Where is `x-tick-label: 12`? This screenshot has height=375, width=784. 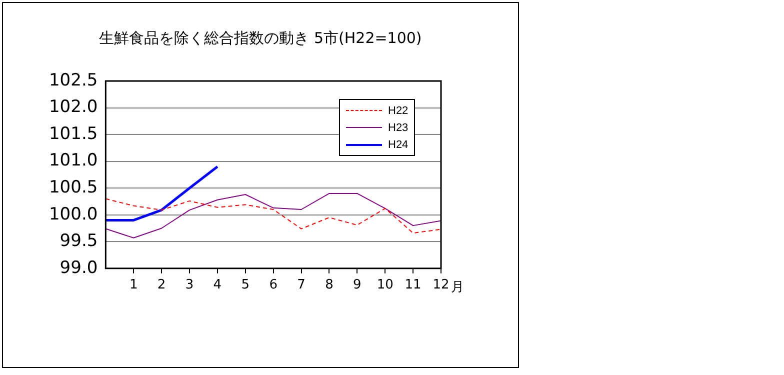
x-tick-label: 12 is located at coordinates (441, 285).